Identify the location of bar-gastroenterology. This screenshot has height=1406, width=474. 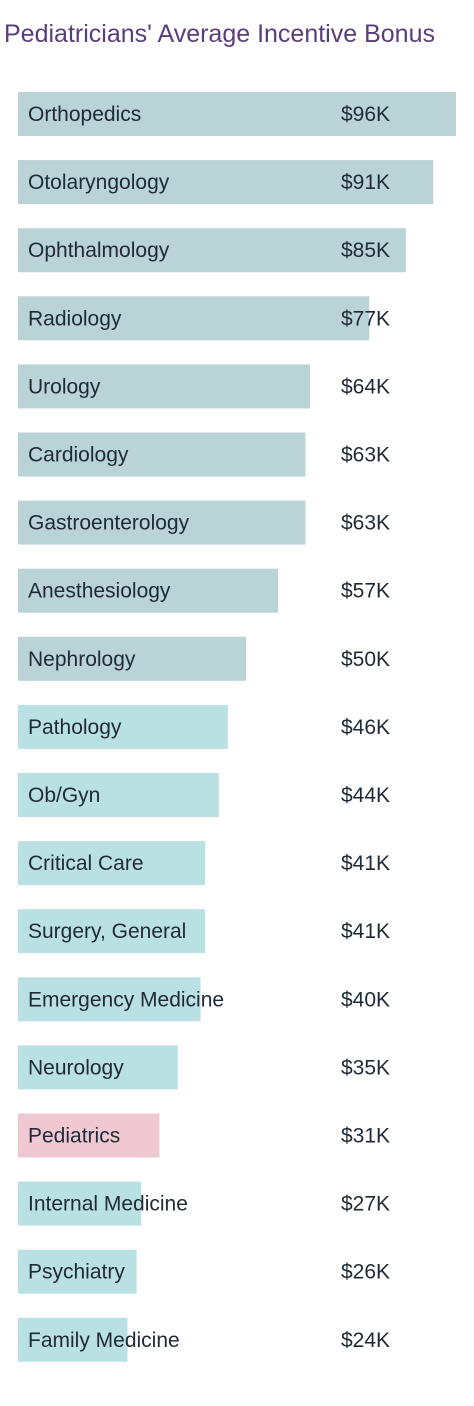
(162, 522).